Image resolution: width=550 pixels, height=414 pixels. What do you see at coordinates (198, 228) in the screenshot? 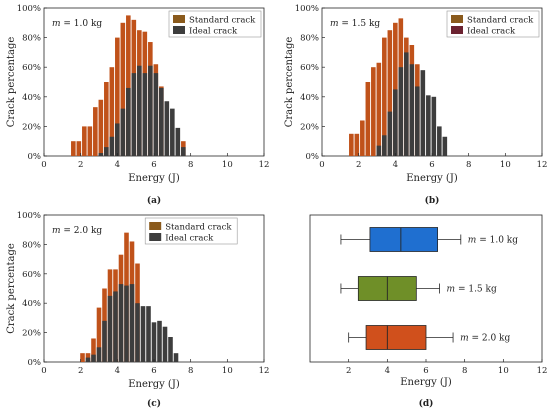
I see `legend-label-standard: Standard crack` at bounding box center [198, 228].